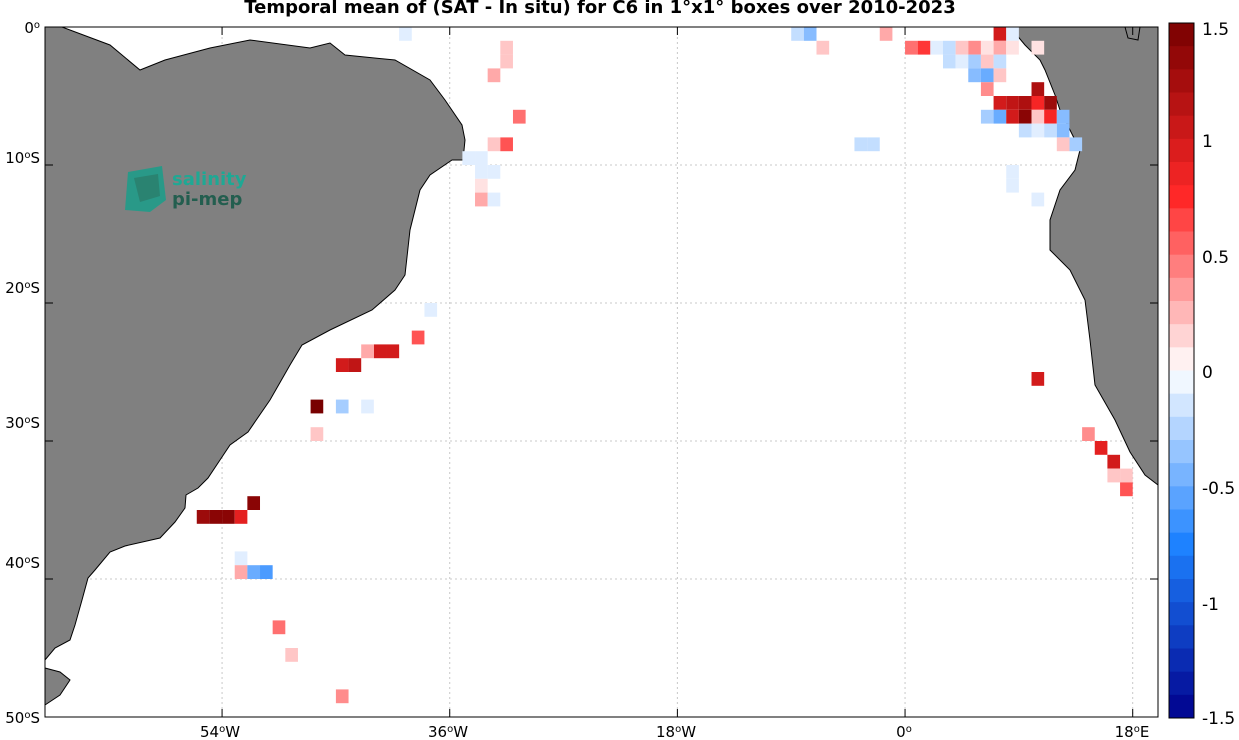 This screenshot has width=1239, height=740. Describe the element at coordinates (1083, 256) in the screenshot. I see `africa-land` at that location.